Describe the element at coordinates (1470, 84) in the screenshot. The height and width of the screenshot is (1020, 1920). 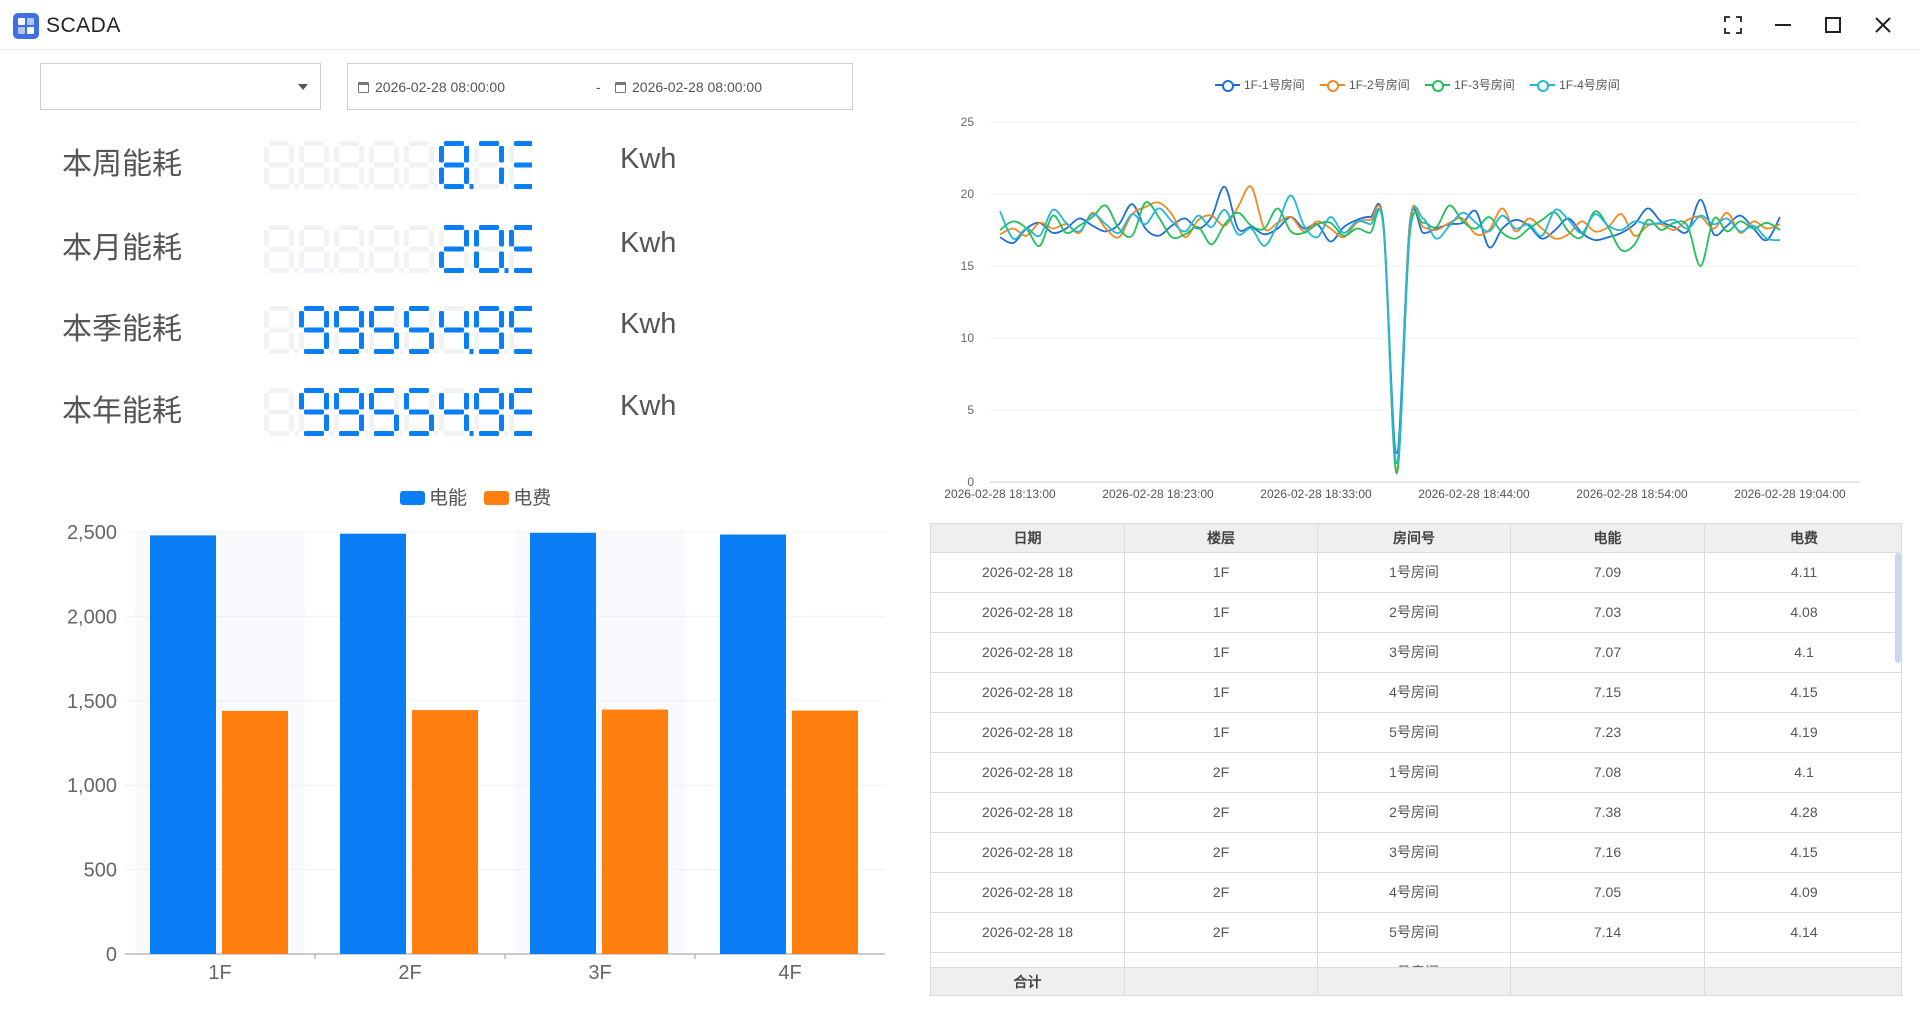
I see `legend-item-room-3: 1F-3号房间` at that location.